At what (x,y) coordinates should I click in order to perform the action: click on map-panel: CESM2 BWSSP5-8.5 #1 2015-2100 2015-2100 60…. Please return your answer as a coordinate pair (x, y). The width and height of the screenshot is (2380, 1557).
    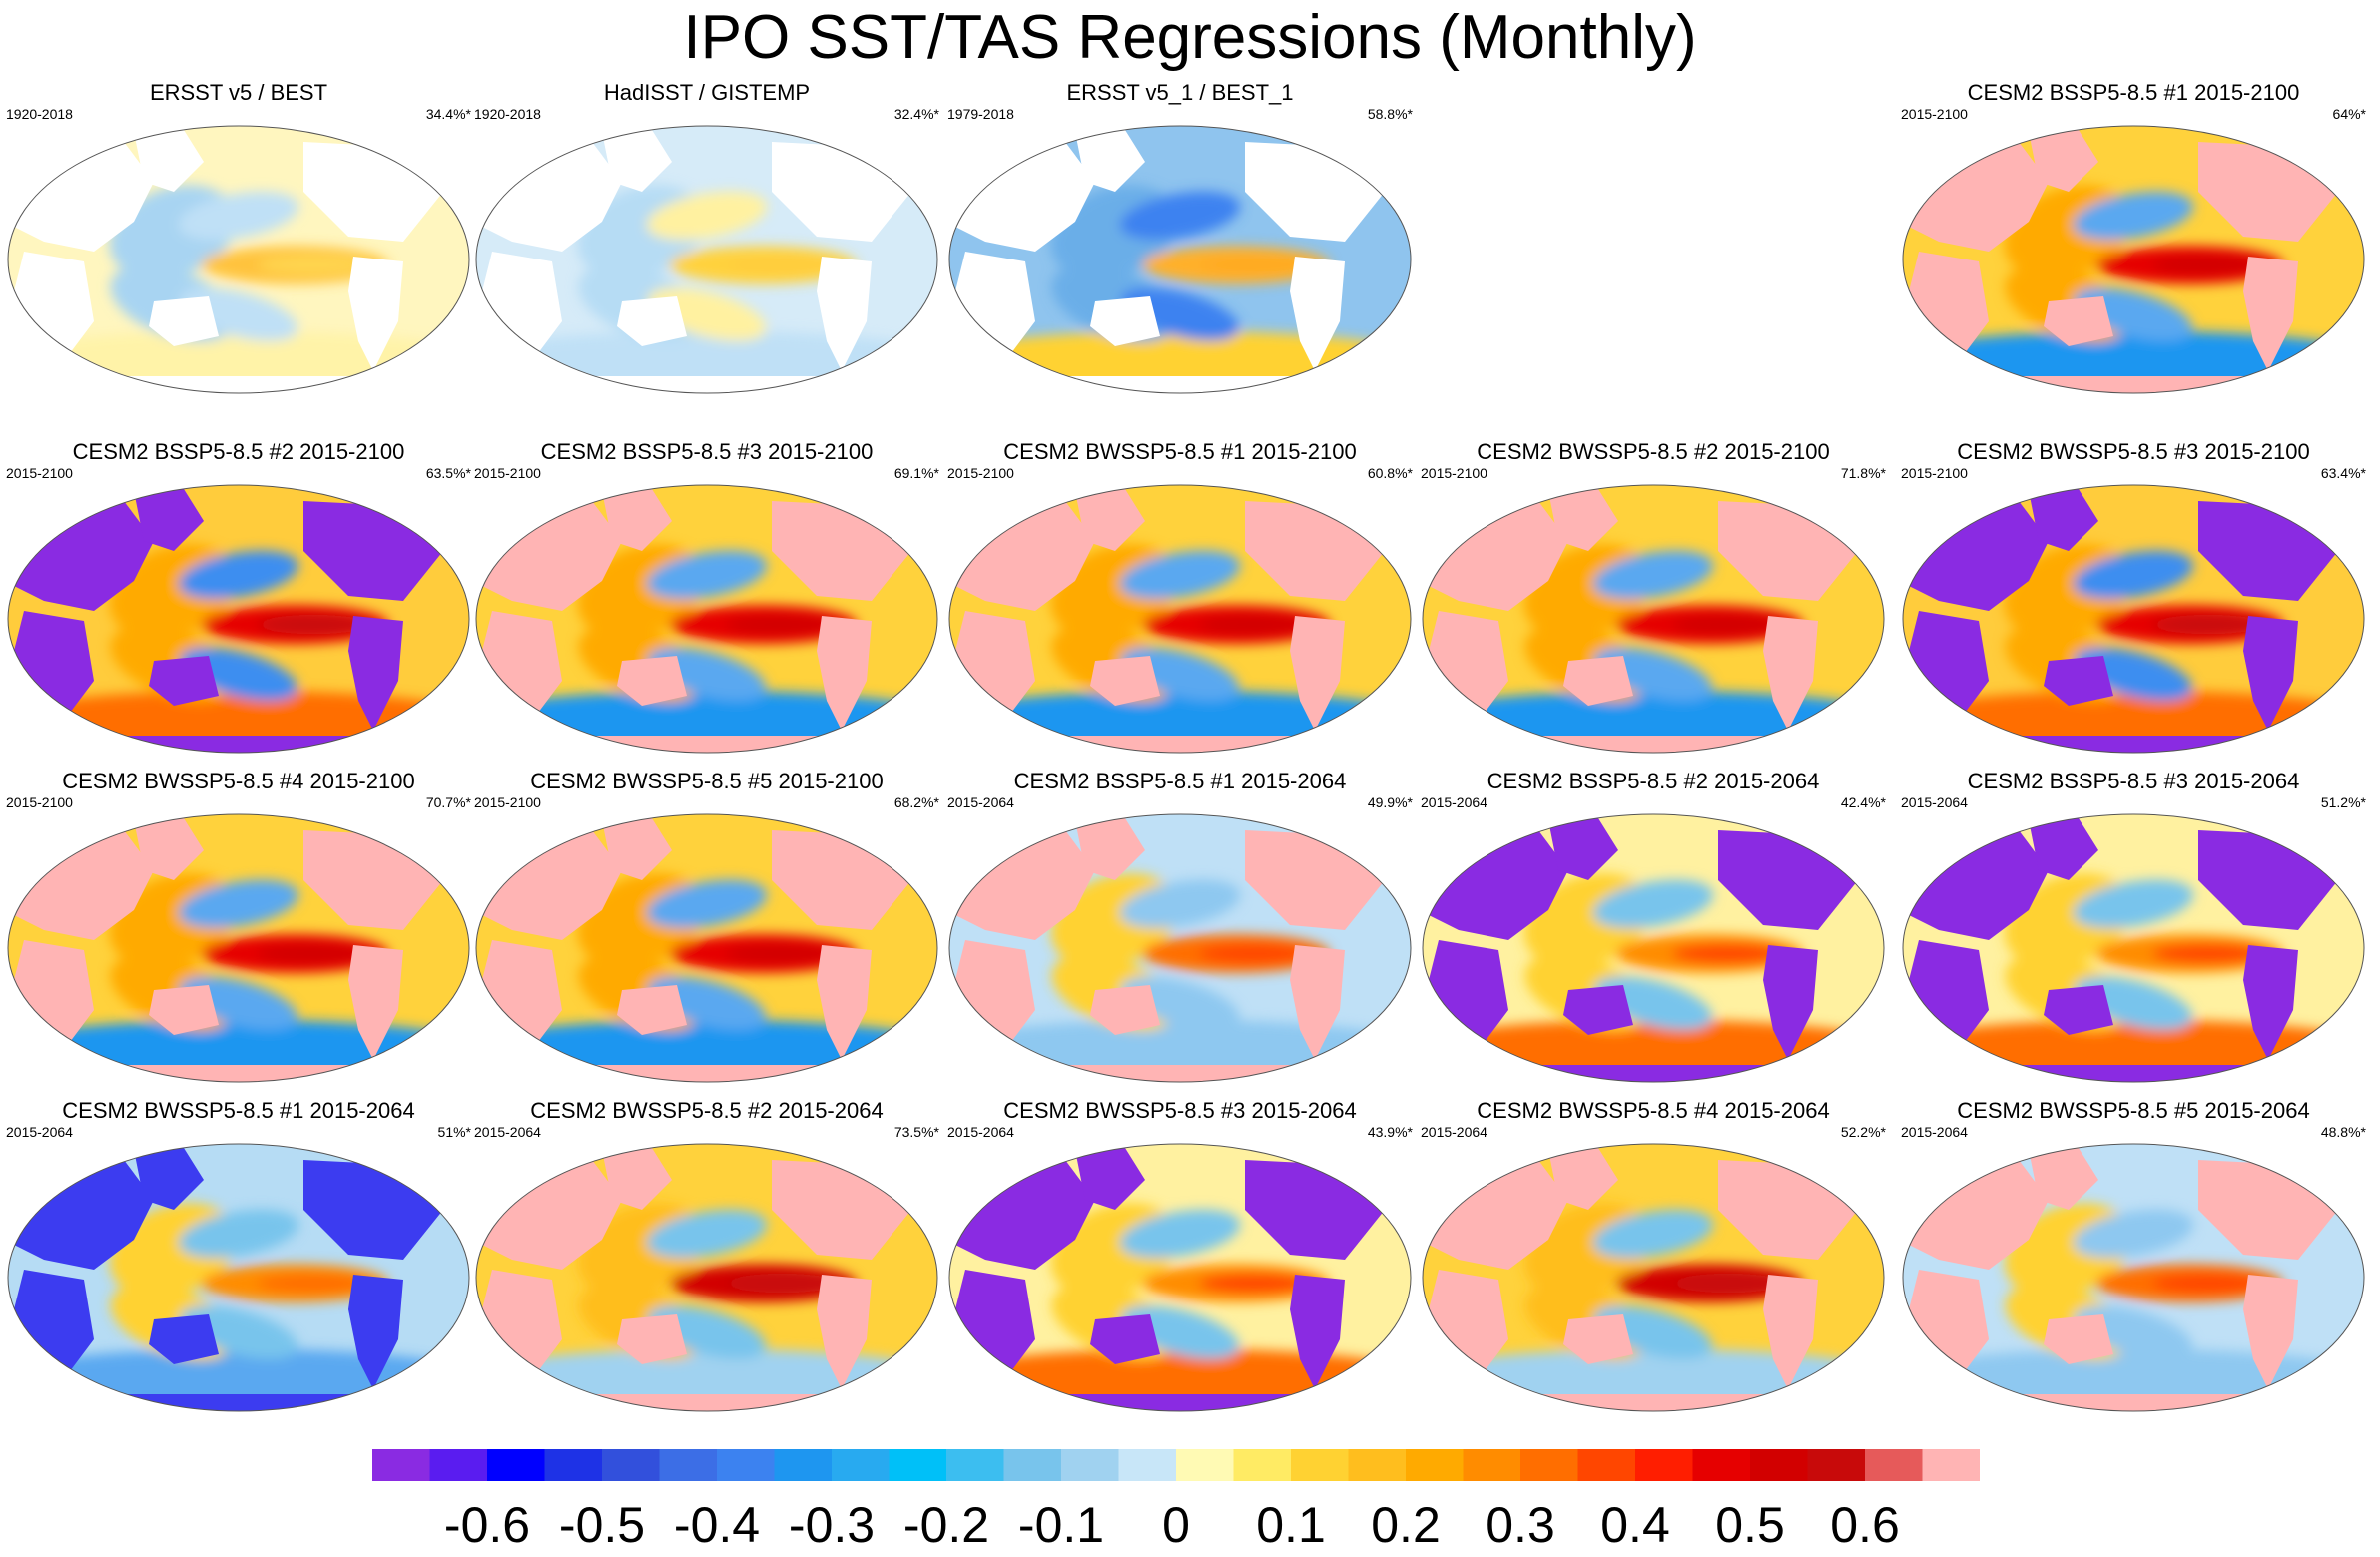
    Looking at the image, I should click on (1180, 598).